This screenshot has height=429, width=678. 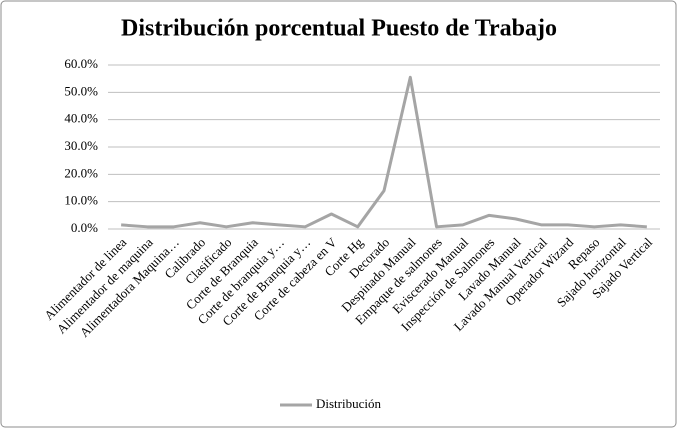 What do you see at coordinates (81, 145) in the screenshot?
I see `y-tick-label: 30.0%` at bounding box center [81, 145].